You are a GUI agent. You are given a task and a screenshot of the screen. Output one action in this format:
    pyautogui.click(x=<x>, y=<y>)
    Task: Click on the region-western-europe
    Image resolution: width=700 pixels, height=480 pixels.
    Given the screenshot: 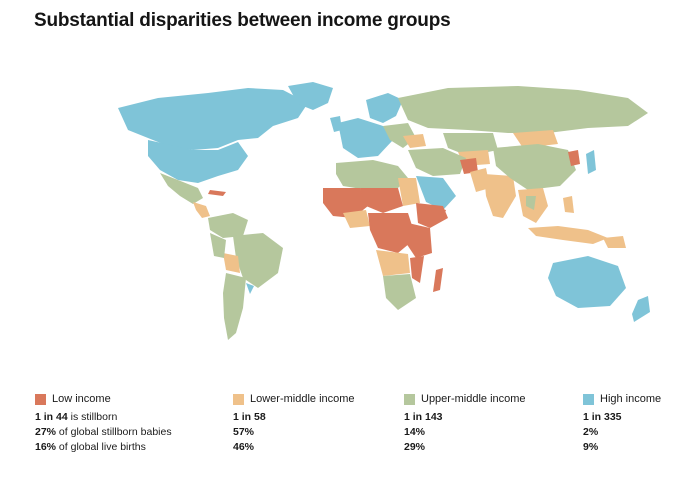 What is the action you would take?
    pyautogui.click(x=365, y=138)
    